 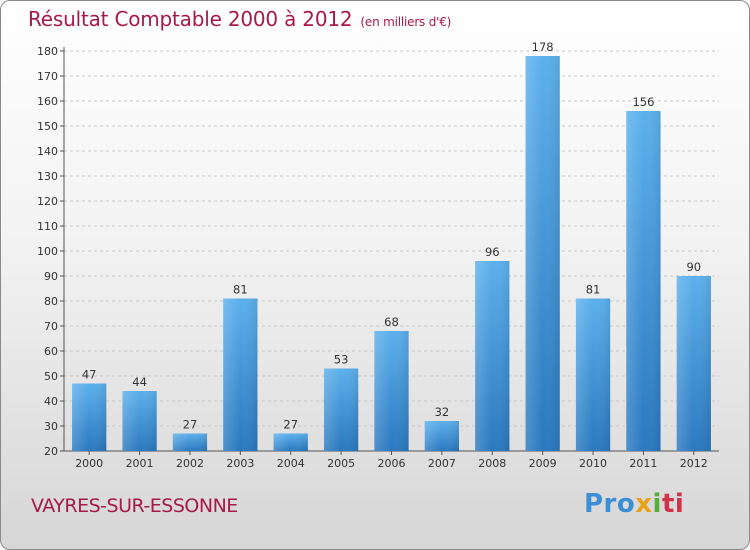 What do you see at coordinates (89, 375) in the screenshot?
I see `value-label-2000: 47` at bounding box center [89, 375].